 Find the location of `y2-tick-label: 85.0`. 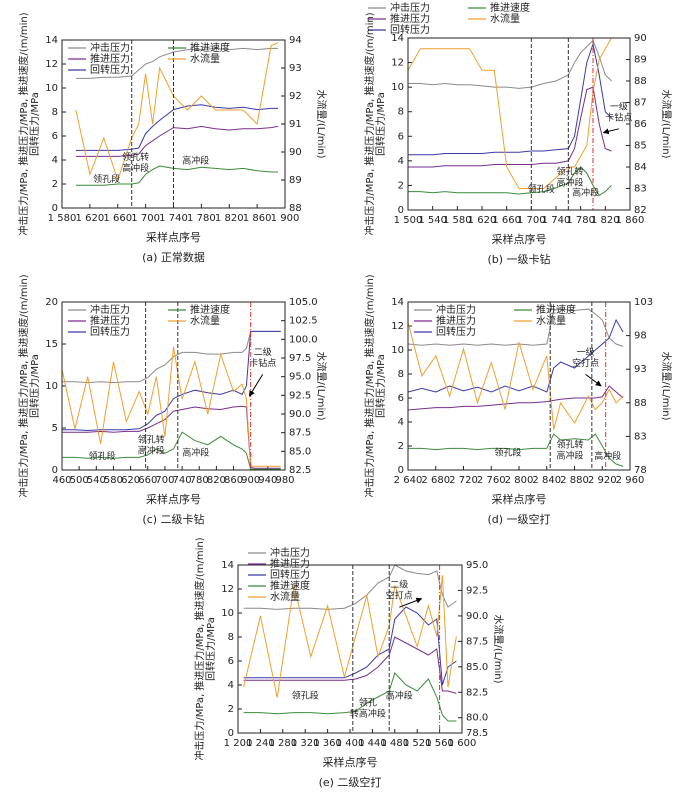

y2-tick-label: 85.0 is located at coordinates (300, 451).